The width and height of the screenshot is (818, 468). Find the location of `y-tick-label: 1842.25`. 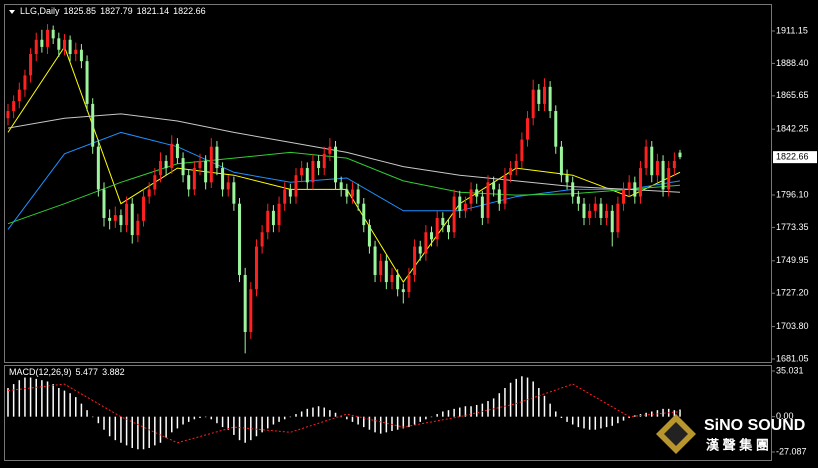

y-tick-label: 1842.25 is located at coordinates (792, 129).